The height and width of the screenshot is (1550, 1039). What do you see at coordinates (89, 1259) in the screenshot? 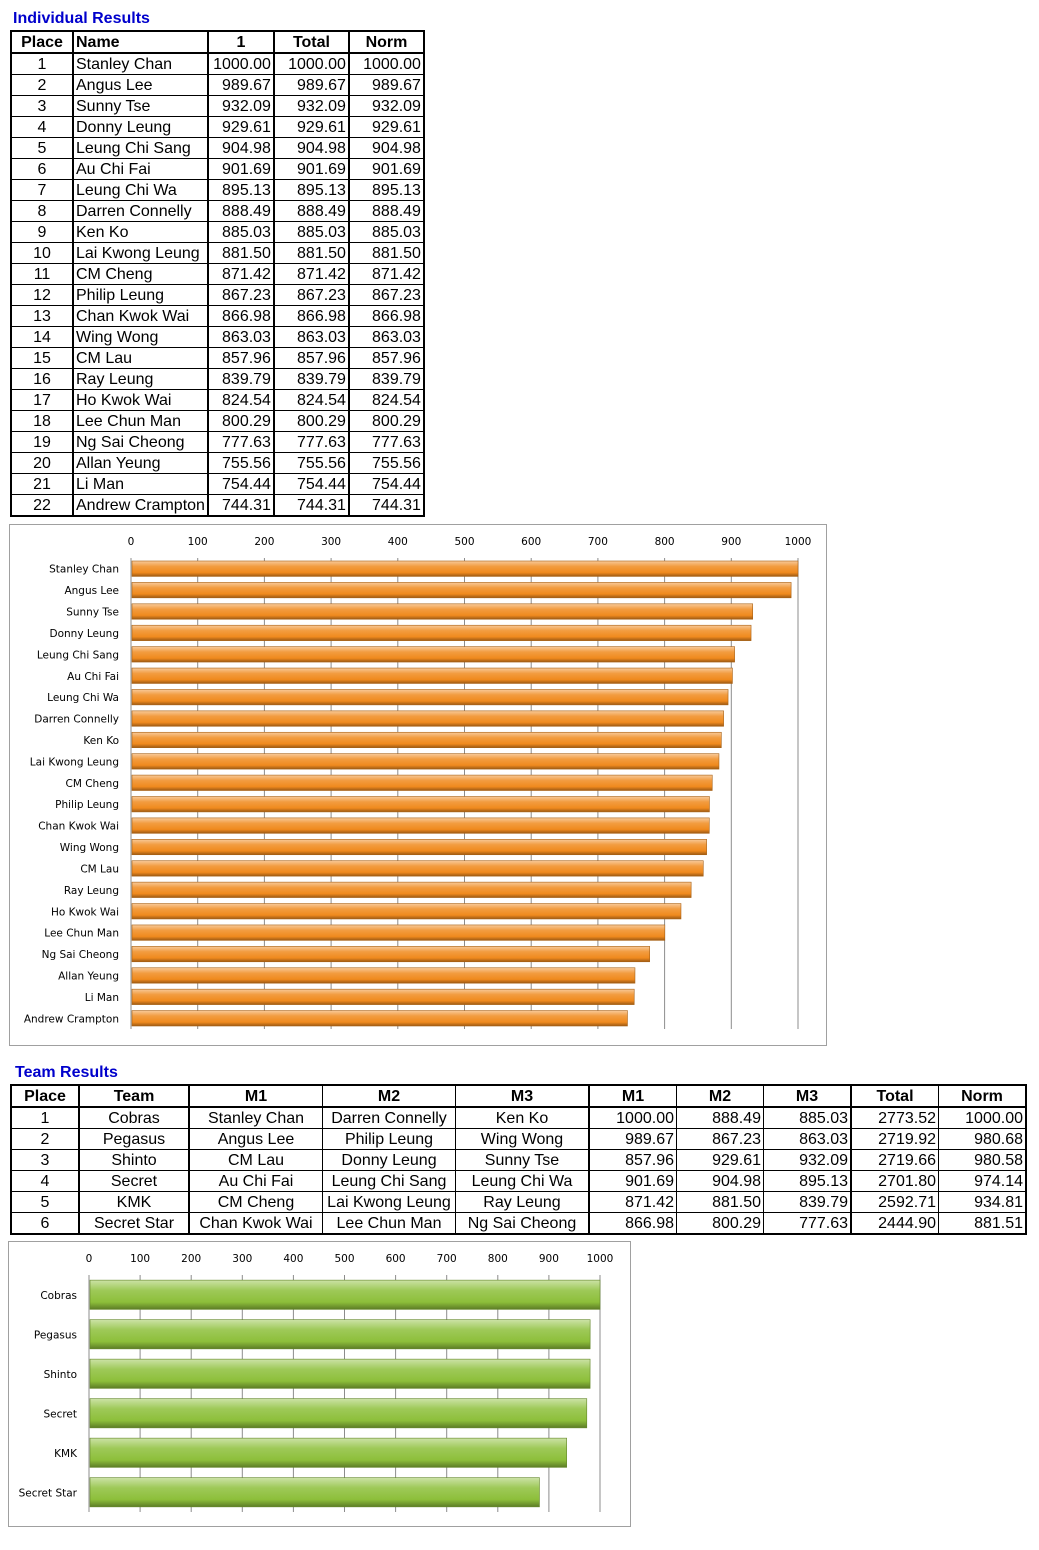
I see `x-tick-label: 0` at bounding box center [89, 1259].